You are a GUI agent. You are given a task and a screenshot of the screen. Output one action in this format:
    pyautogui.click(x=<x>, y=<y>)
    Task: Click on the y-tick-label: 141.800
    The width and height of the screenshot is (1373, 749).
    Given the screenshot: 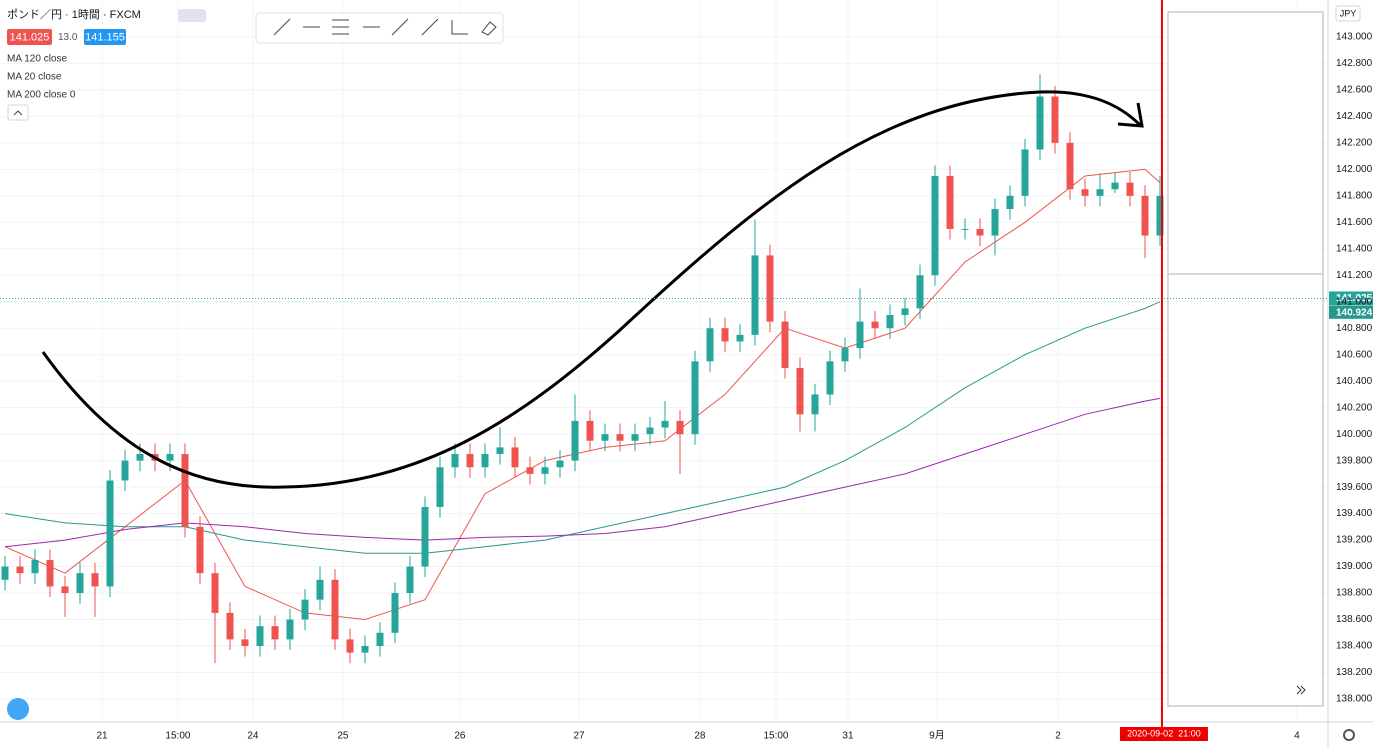 What is the action you would take?
    pyautogui.click(x=1354, y=195)
    